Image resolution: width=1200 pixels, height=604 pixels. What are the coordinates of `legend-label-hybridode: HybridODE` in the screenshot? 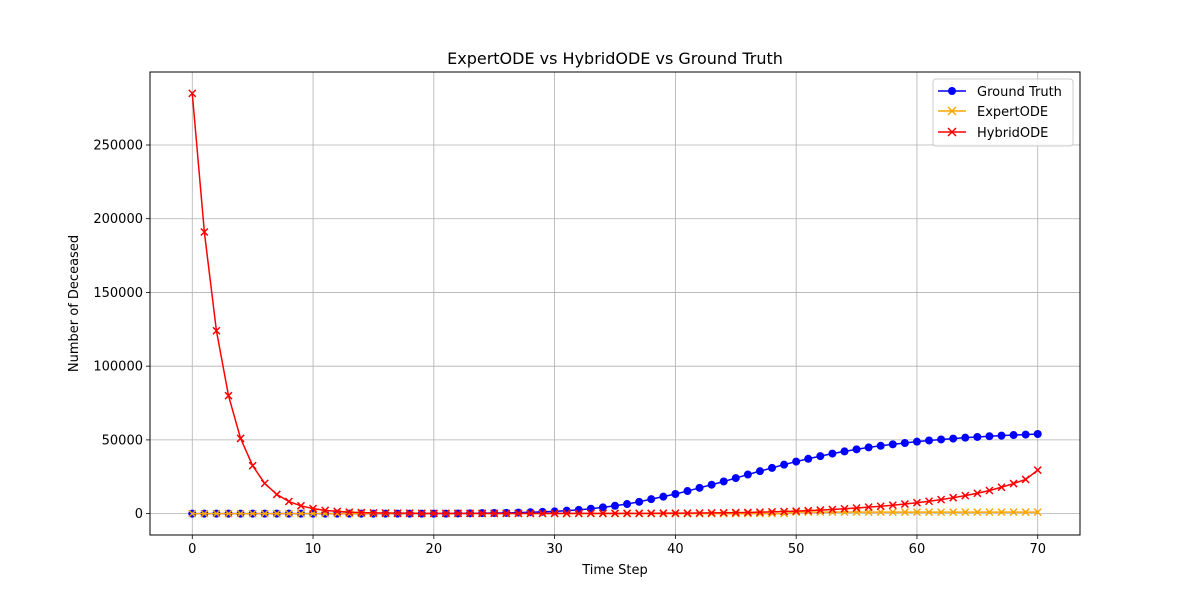 It's located at (1012, 133).